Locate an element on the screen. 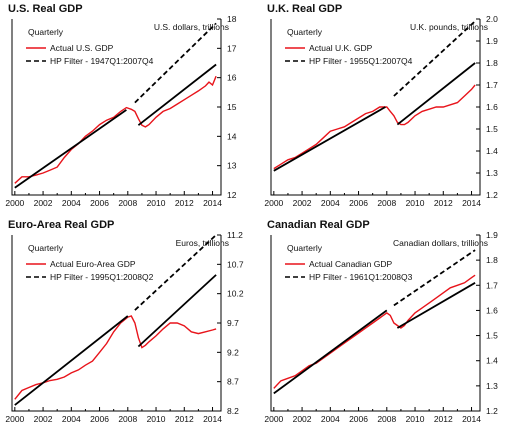 This screenshot has width=518, height=431. y-tick-label: 14 is located at coordinates (232, 136).